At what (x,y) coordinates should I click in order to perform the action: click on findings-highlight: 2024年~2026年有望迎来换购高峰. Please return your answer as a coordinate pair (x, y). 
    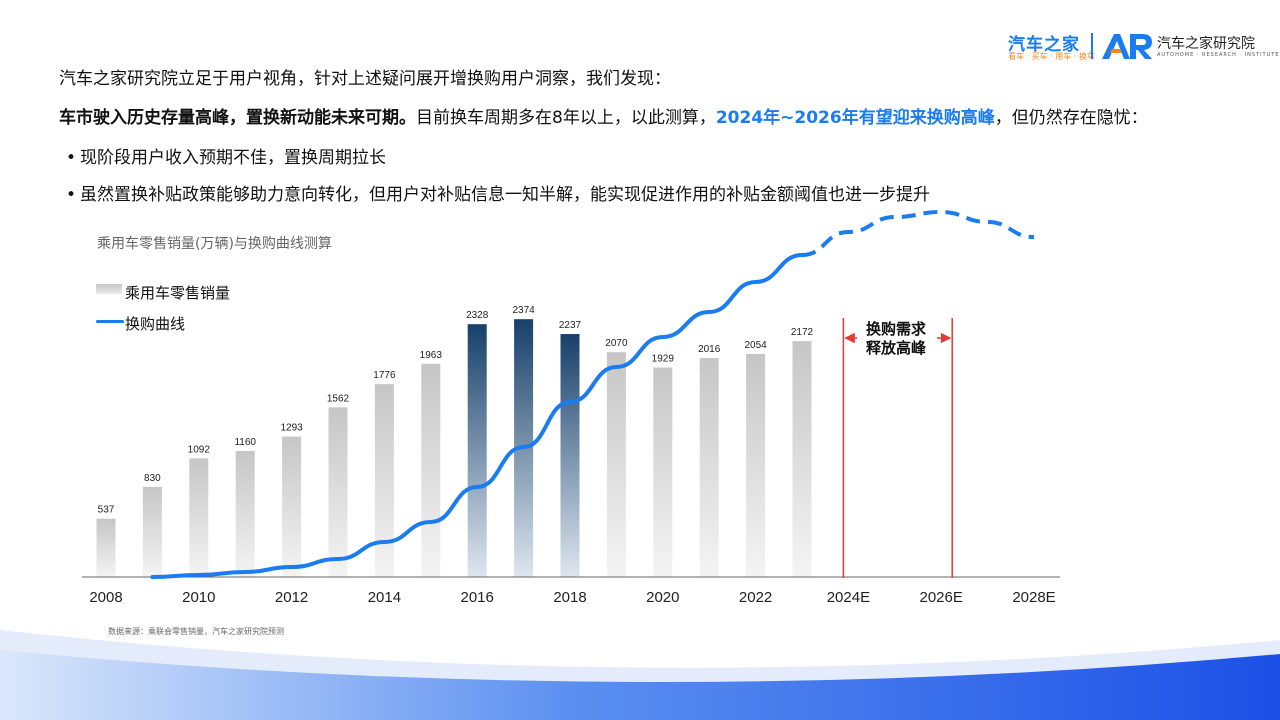
    Looking at the image, I should click on (855, 118).